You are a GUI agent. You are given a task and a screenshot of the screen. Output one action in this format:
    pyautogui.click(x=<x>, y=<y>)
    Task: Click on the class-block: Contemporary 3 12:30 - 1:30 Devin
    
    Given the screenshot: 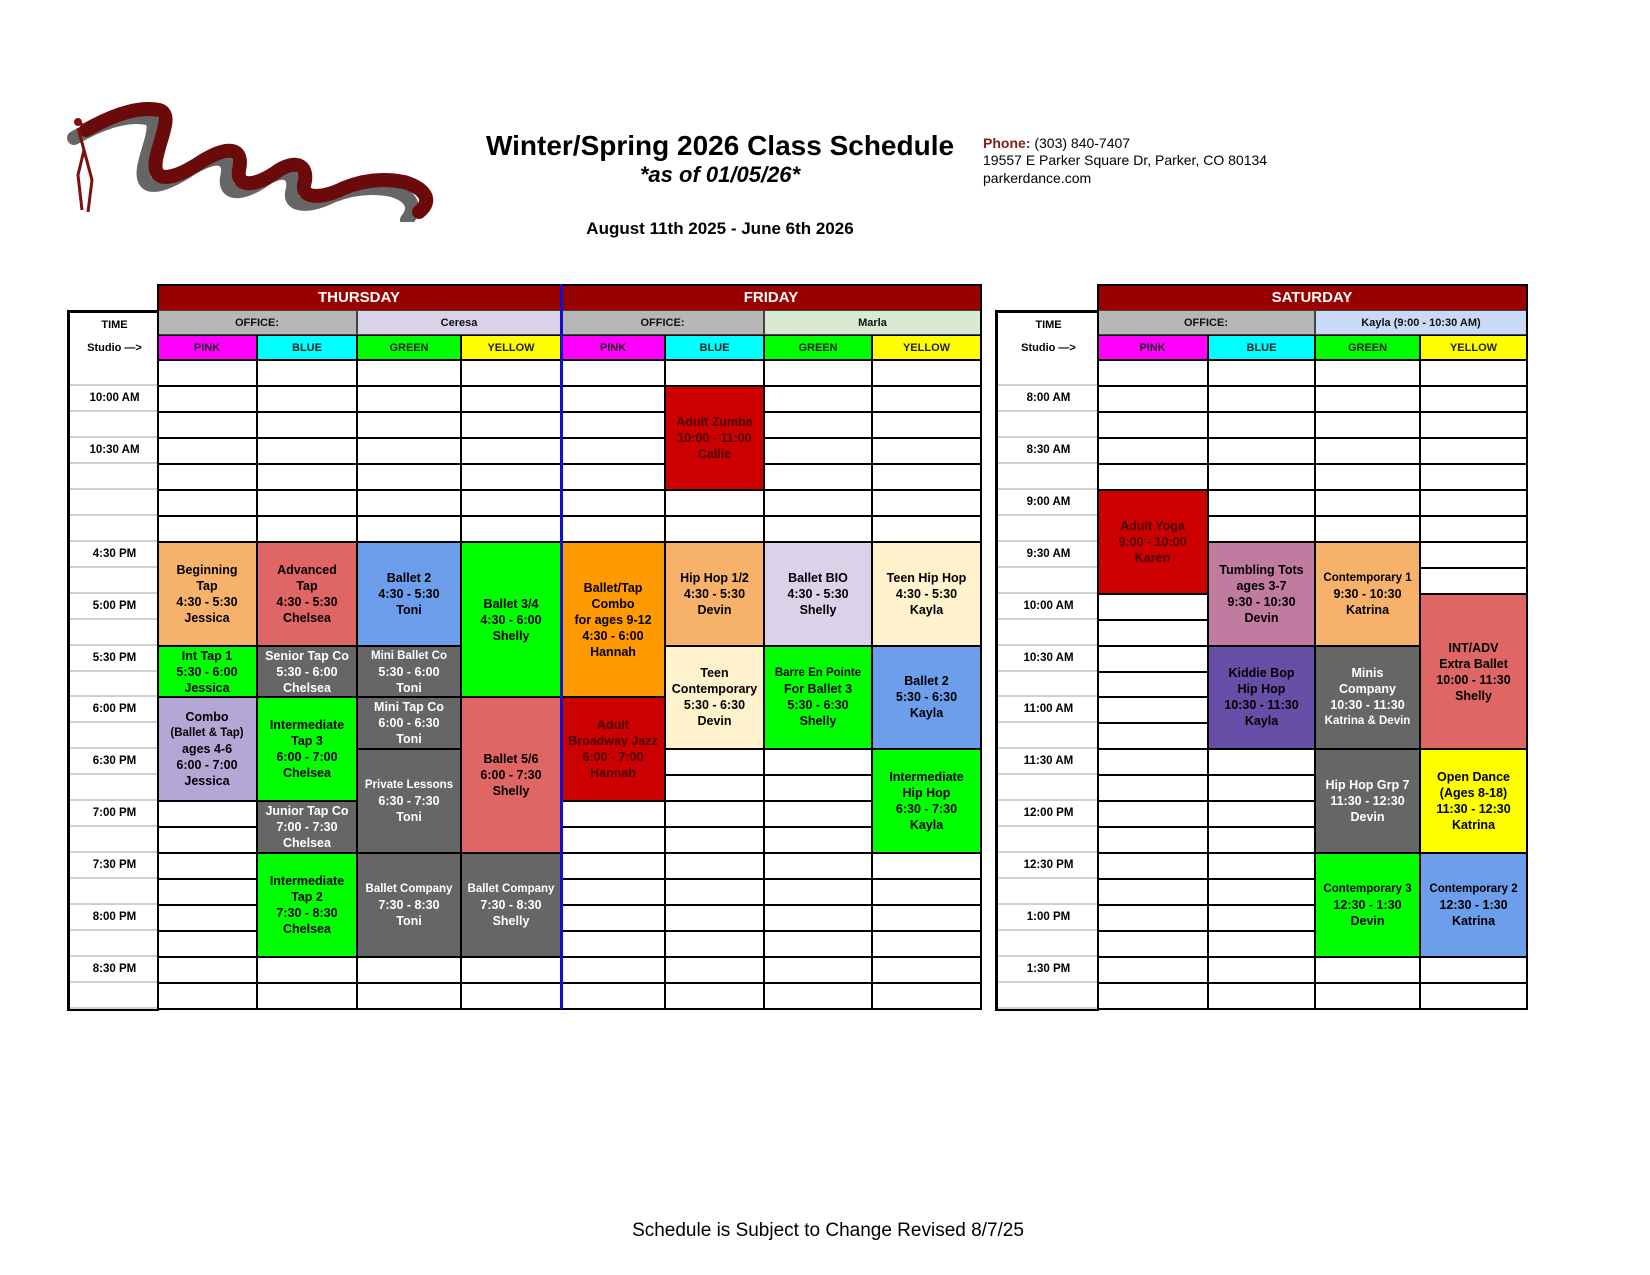 What is the action you would take?
    pyautogui.click(x=1367, y=905)
    